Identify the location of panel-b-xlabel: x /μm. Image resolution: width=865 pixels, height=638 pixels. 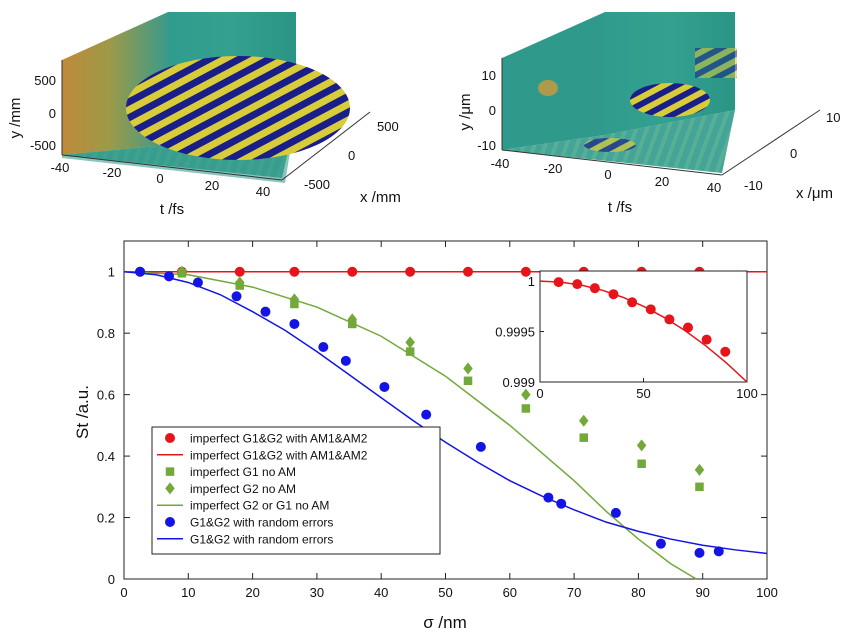
(814, 193).